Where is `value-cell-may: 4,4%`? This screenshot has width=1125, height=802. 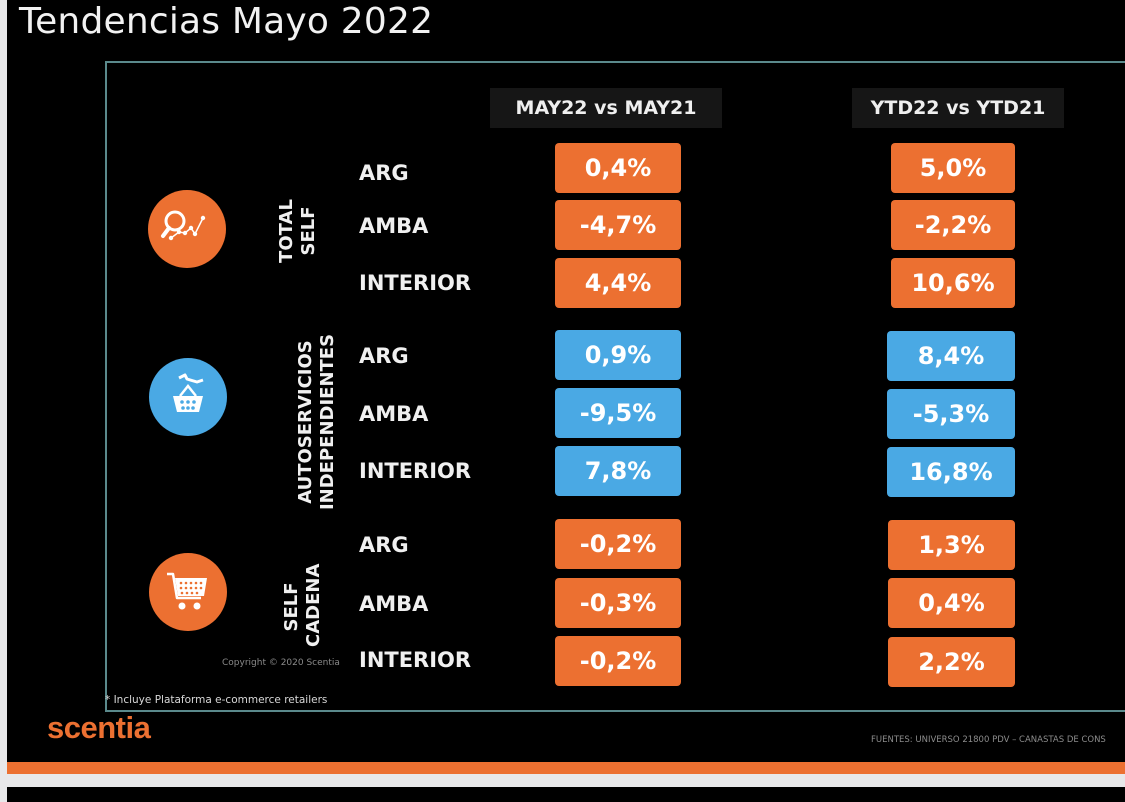 value-cell-may: 4,4% is located at coordinates (618, 283).